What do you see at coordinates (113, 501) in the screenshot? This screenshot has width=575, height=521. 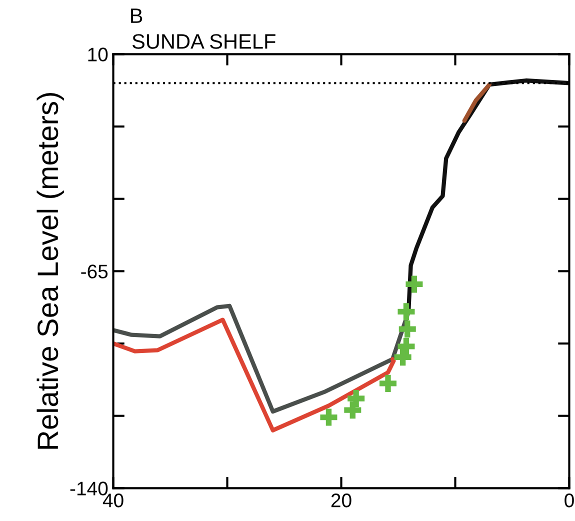 I see `x-tick-label: 40` at bounding box center [113, 501].